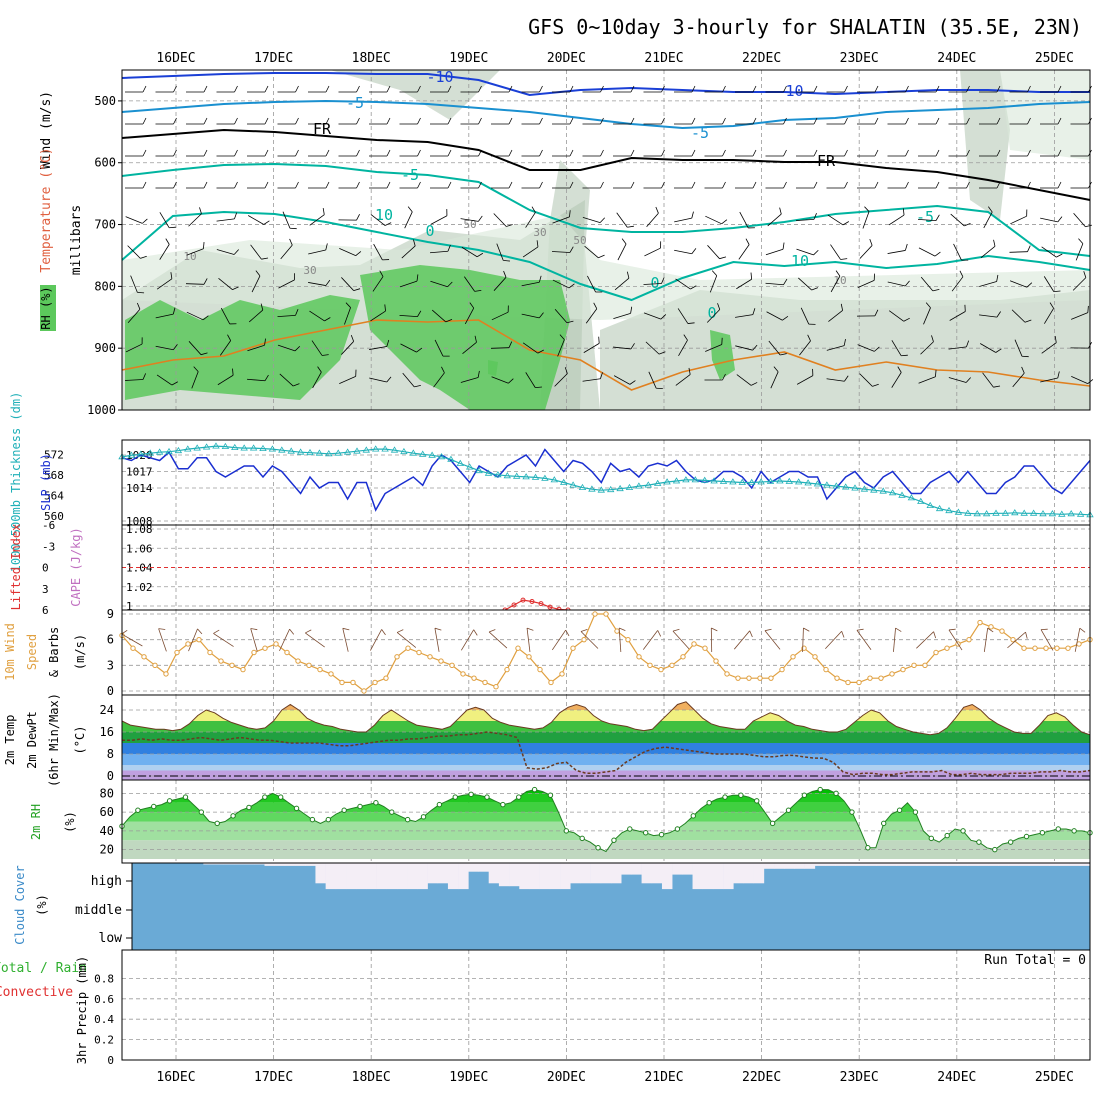 This screenshot has width=1100, height=1100. I want to click on y-tick-label: 1000, so click(101, 410).